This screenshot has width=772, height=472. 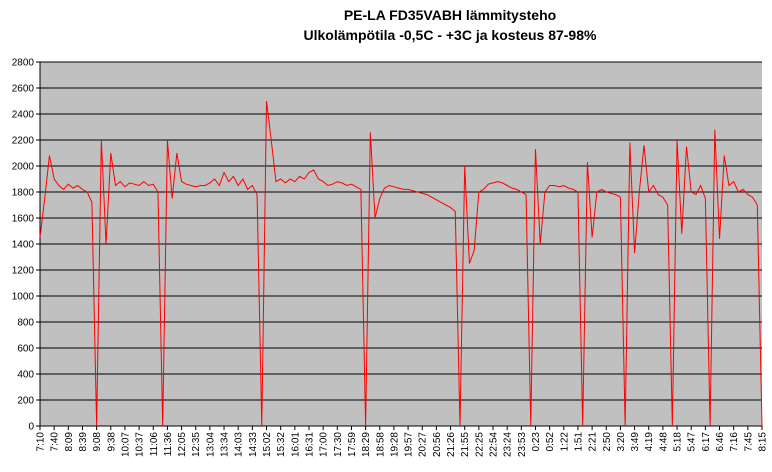 I want to click on y-tick-label: 600, so click(x=25, y=349).